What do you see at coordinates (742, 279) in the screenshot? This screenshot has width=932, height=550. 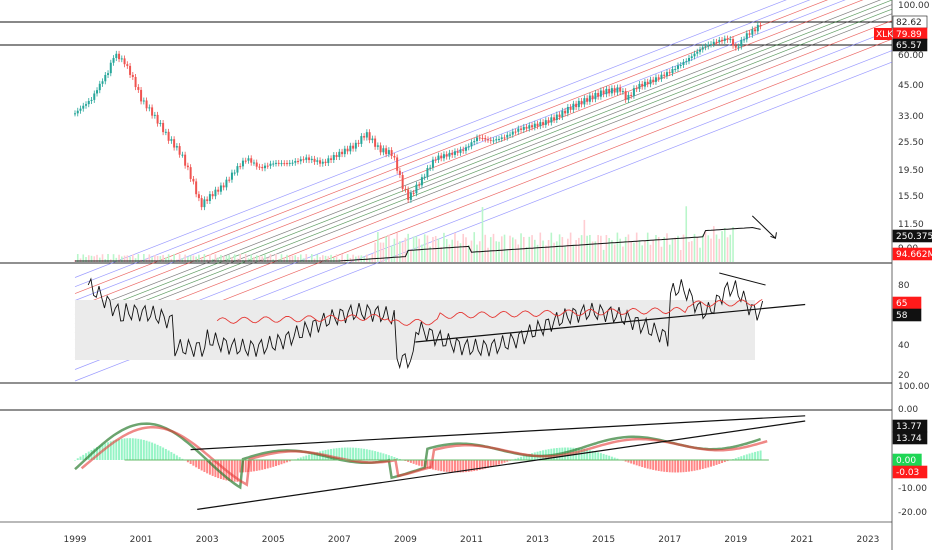 I see `rsi-arrow-line` at bounding box center [742, 279].